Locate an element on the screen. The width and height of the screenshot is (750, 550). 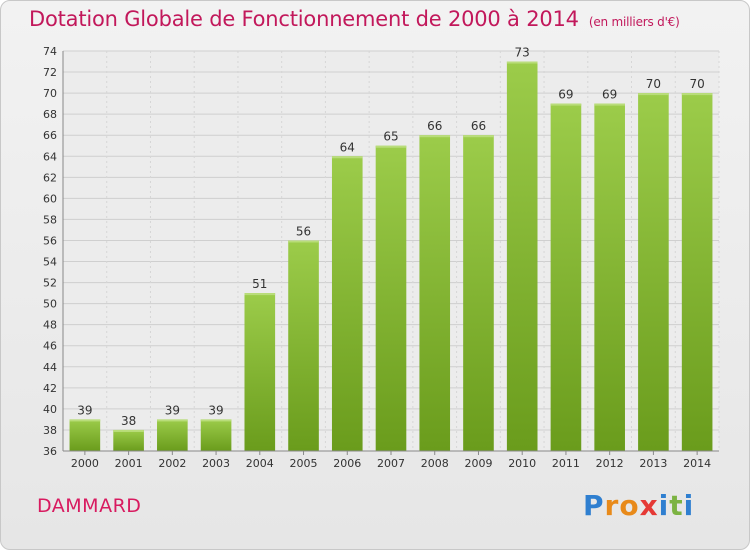
y-tick-label: 38 is located at coordinates (50, 430).